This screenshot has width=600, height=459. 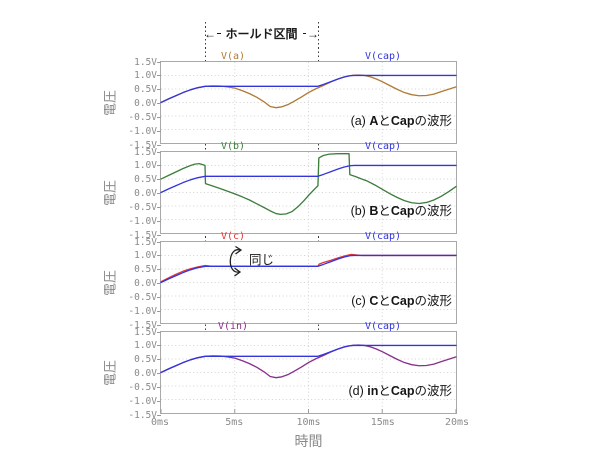 I want to click on hold-interval-header: ← ホールド区間 →, so click(x=261, y=33).